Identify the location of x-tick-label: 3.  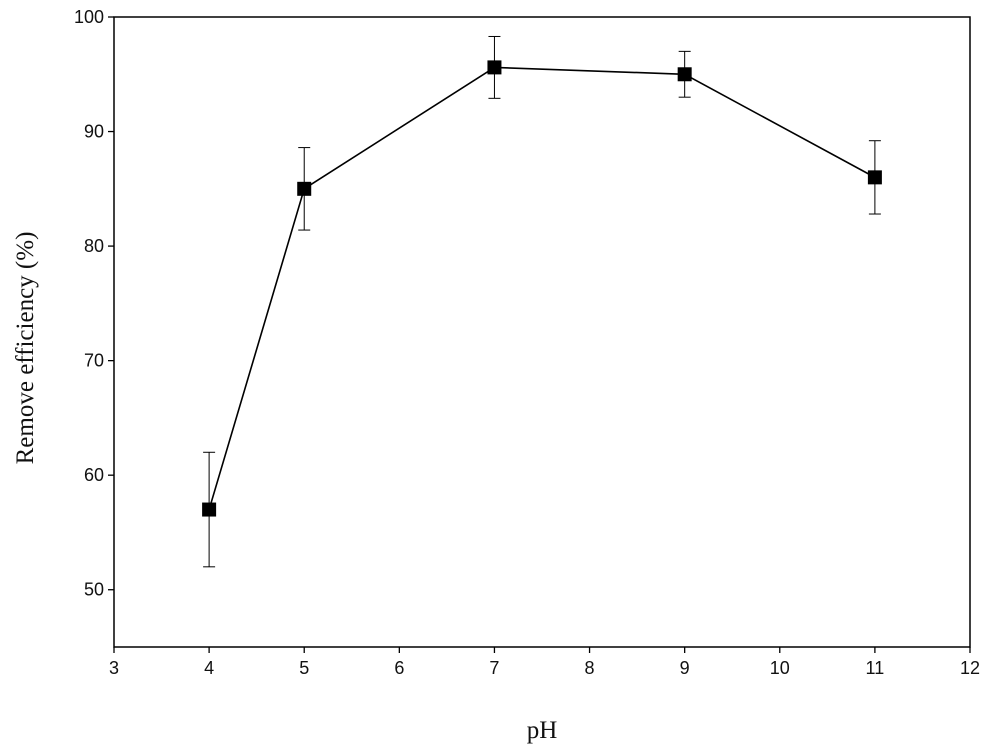
(114, 668).